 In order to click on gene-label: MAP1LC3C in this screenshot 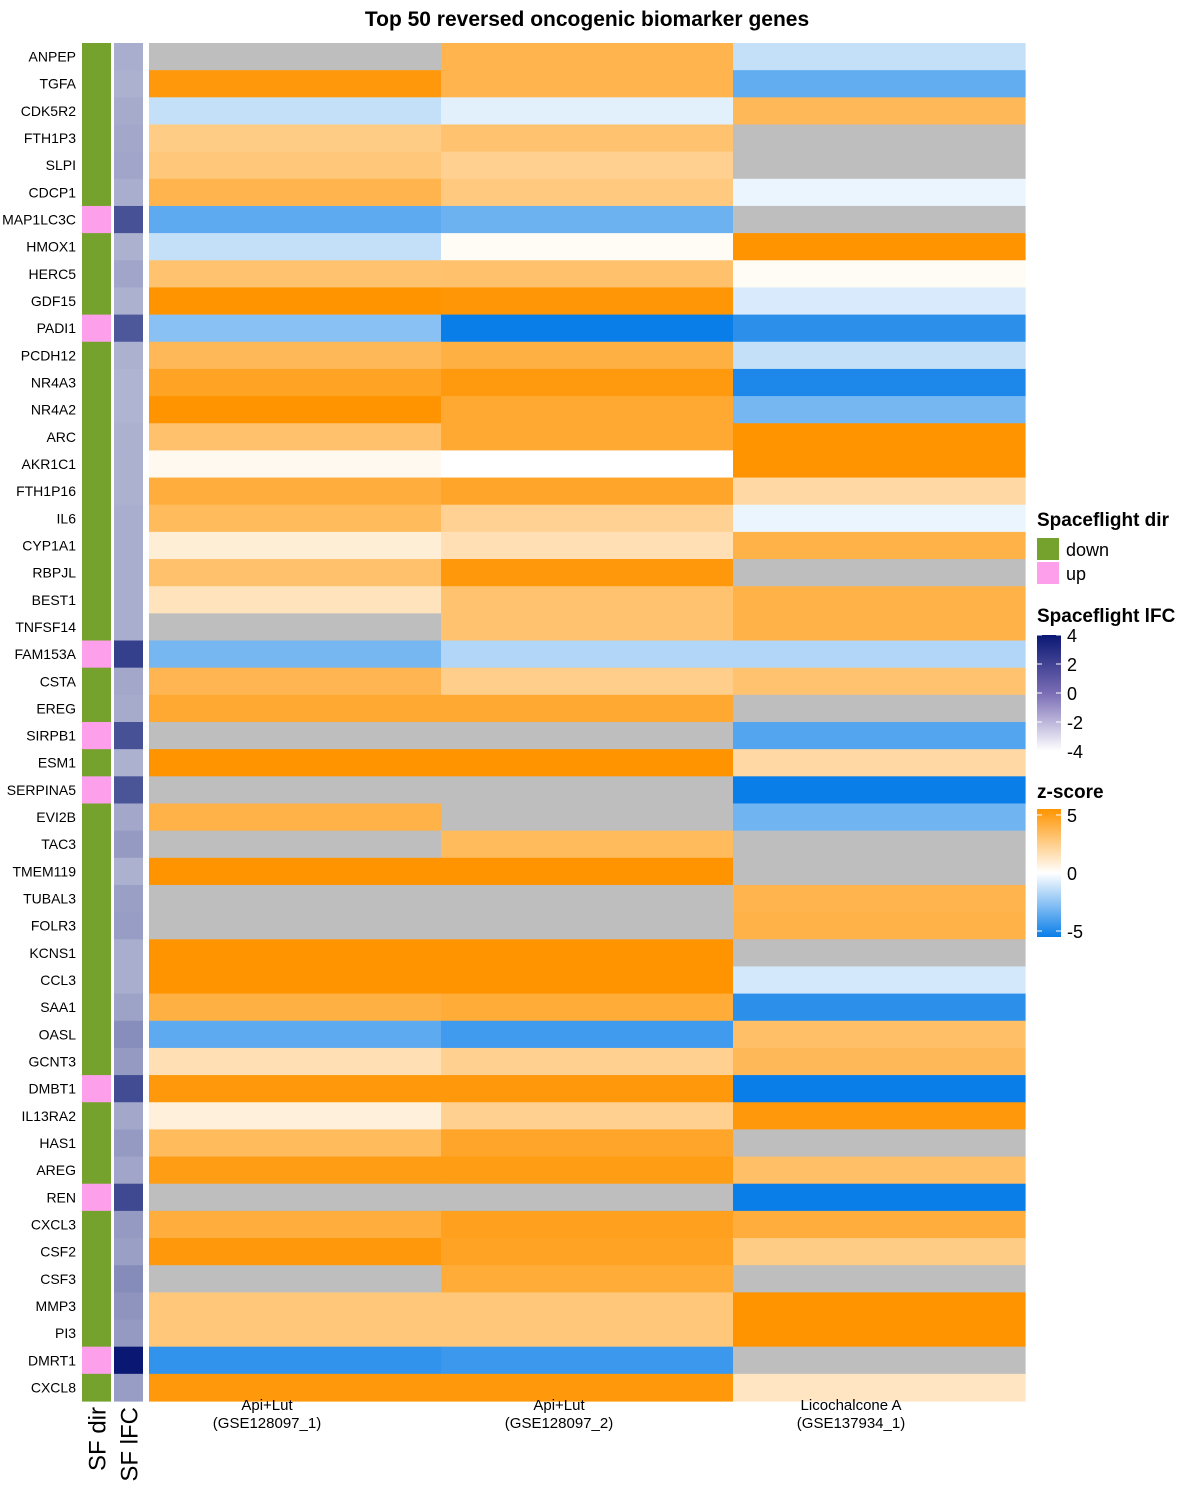, I will do `click(39, 220)`.